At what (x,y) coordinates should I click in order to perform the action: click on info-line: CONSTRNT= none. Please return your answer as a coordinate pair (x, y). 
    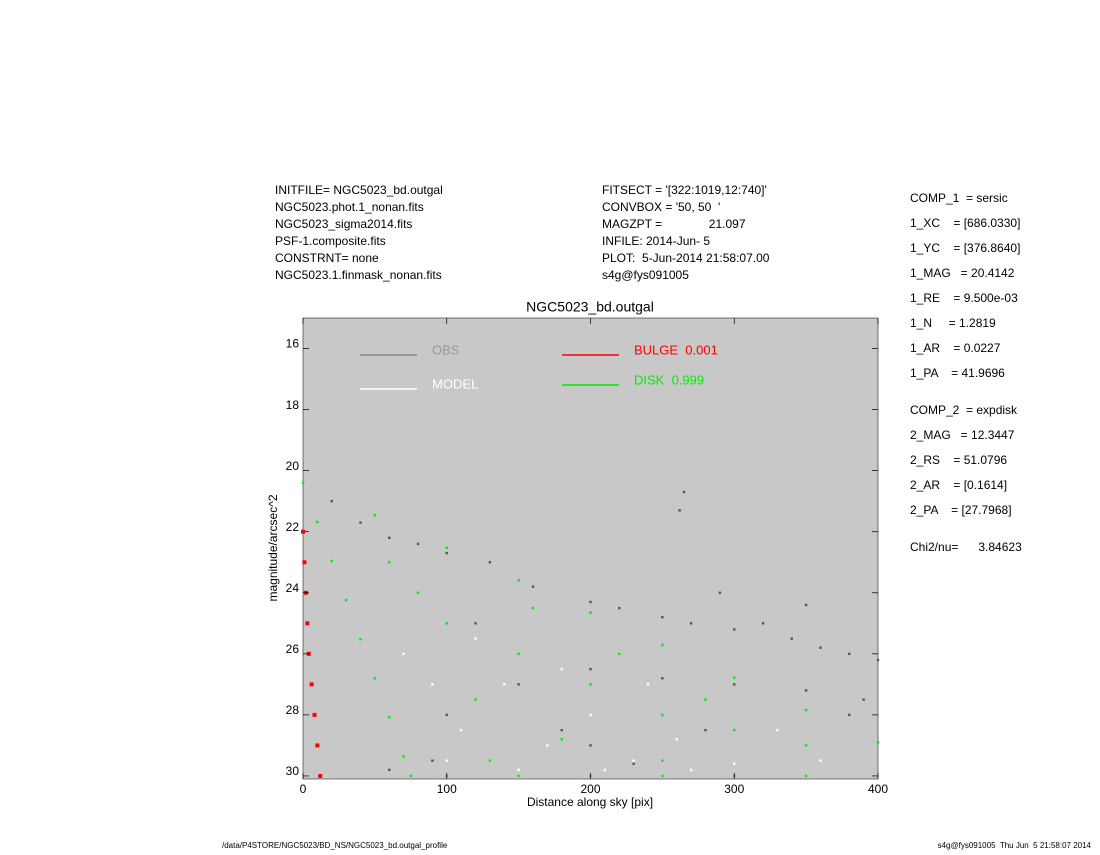
    Looking at the image, I should click on (327, 258).